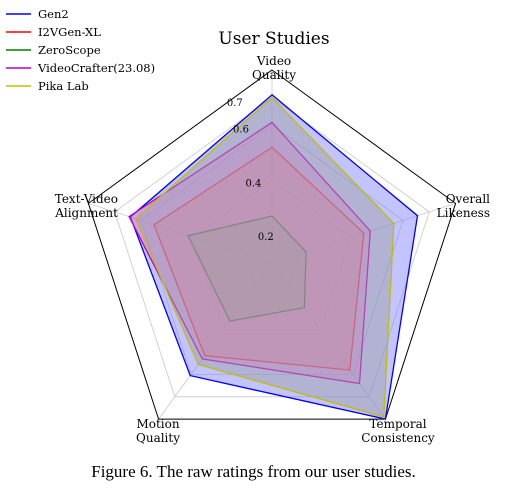  What do you see at coordinates (86, 199) in the screenshot?
I see `axis-label-line: Text-Video` at bounding box center [86, 199].